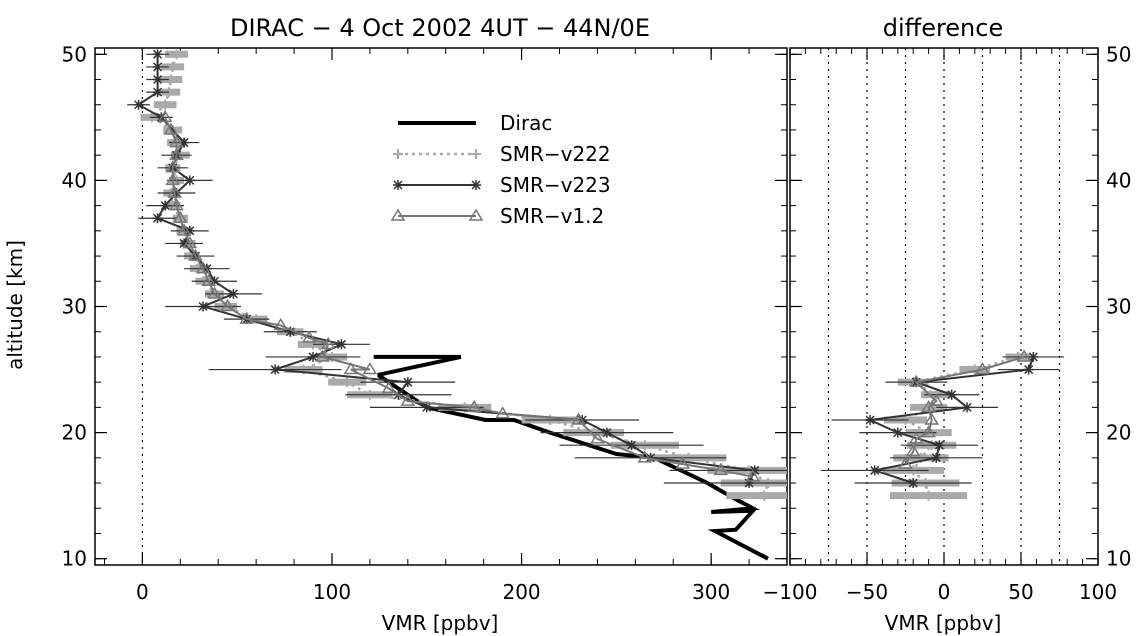 Image resolution: width=1136 pixels, height=636 pixels. Describe the element at coordinates (521, 592) in the screenshot. I see `left-xtick-label-2: 200` at that location.